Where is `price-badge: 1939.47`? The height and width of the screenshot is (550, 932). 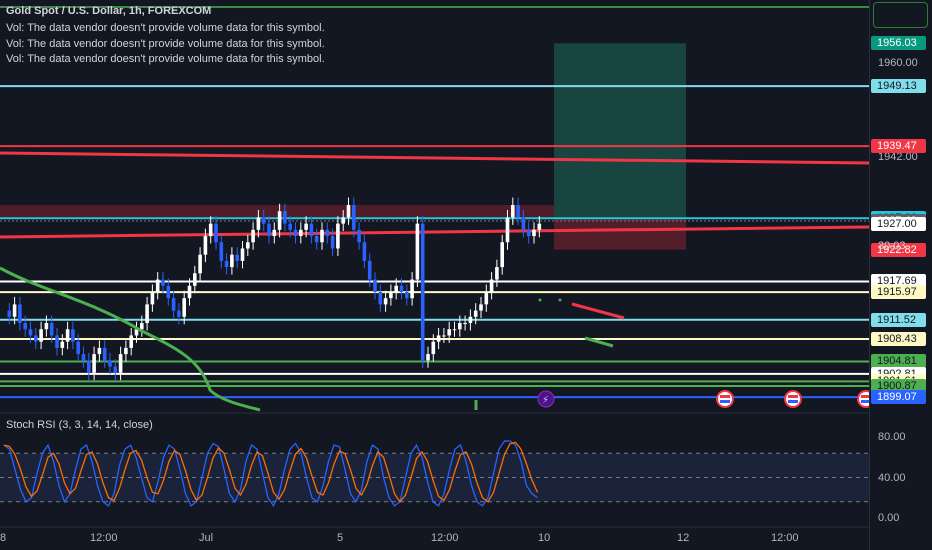
price-badge: 1939.47 is located at coordinates (898, 146).